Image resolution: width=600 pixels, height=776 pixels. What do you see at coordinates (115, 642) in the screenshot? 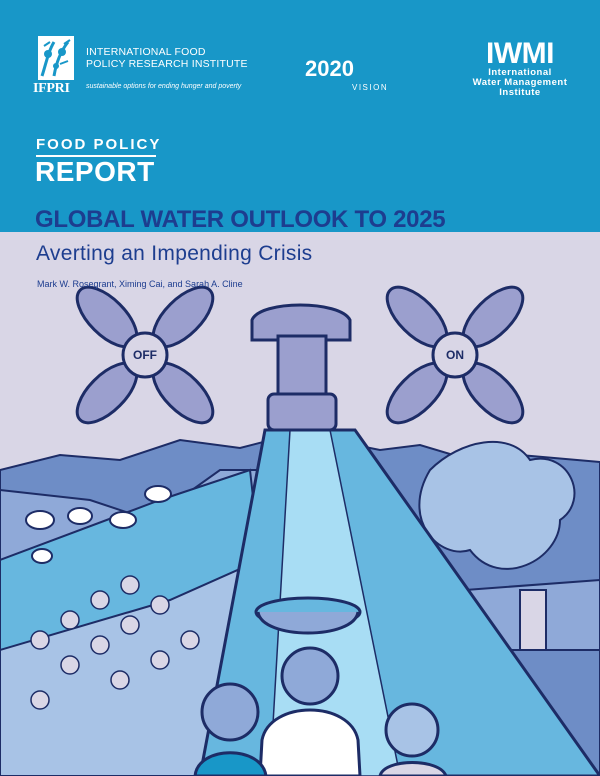
I see `crop-rows` at bounding box center [115, 642].